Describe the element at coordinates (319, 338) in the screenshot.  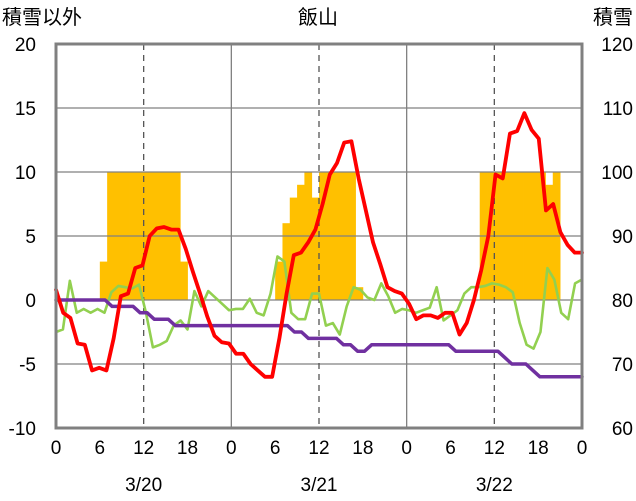
I see `snow-depth-line` at that location.